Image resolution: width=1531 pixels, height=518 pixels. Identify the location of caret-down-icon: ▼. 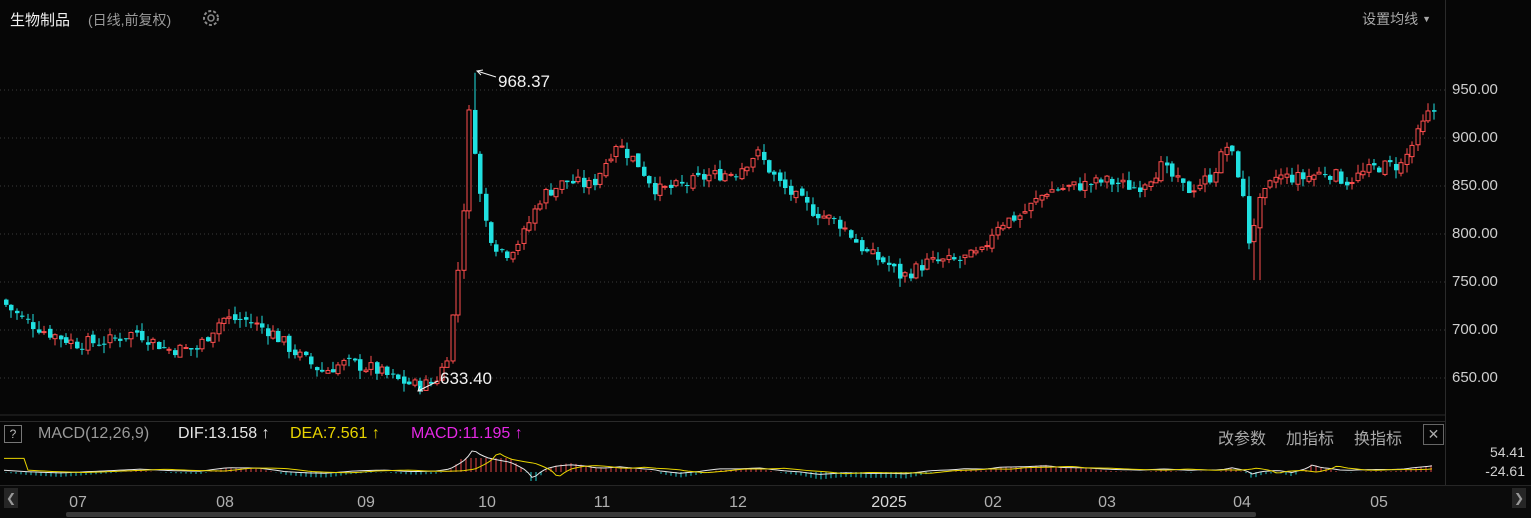
(1426, 19).